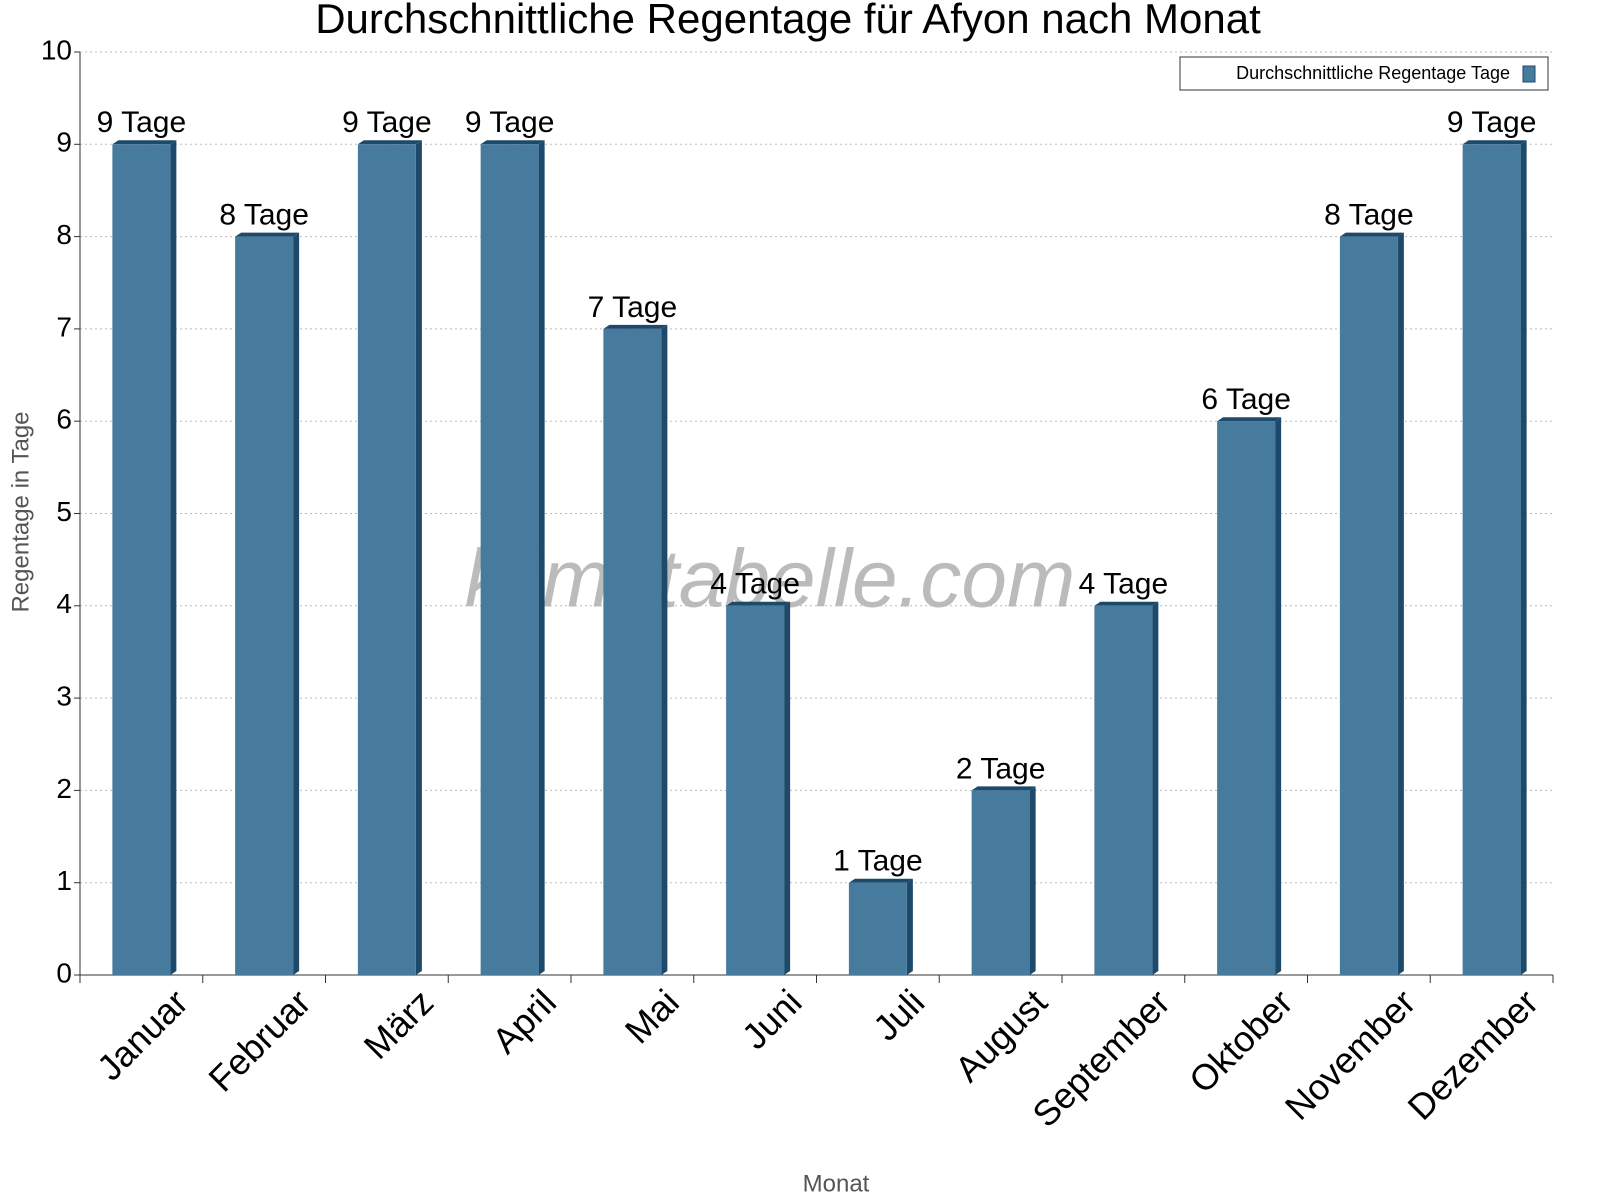 The image size is (1600, 1200). I want to click on legend-swatch, so click(1529, 74).